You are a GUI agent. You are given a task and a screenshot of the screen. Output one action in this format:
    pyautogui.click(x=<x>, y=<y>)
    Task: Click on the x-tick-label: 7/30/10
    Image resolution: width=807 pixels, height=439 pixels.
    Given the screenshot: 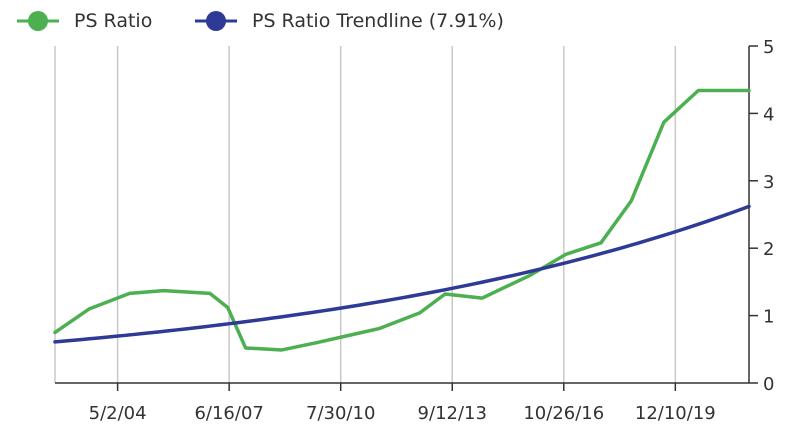 What is the action you would take?
    pyautogui.click(x=340, y=413)
    